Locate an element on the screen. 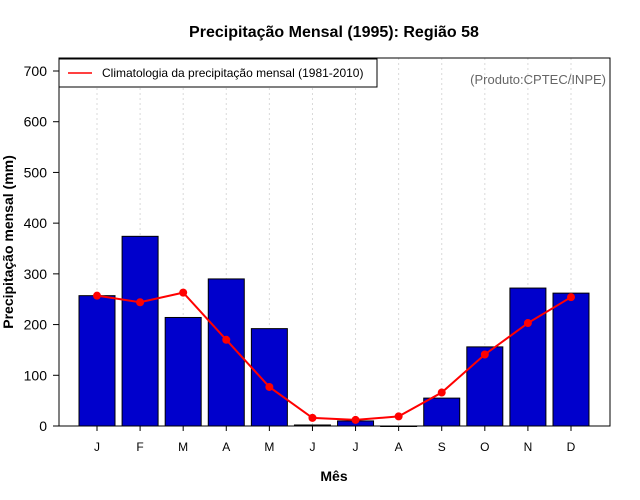  y-axis: 0 100 200 300 400 500 600 700 is located at coordinates (41, 248).